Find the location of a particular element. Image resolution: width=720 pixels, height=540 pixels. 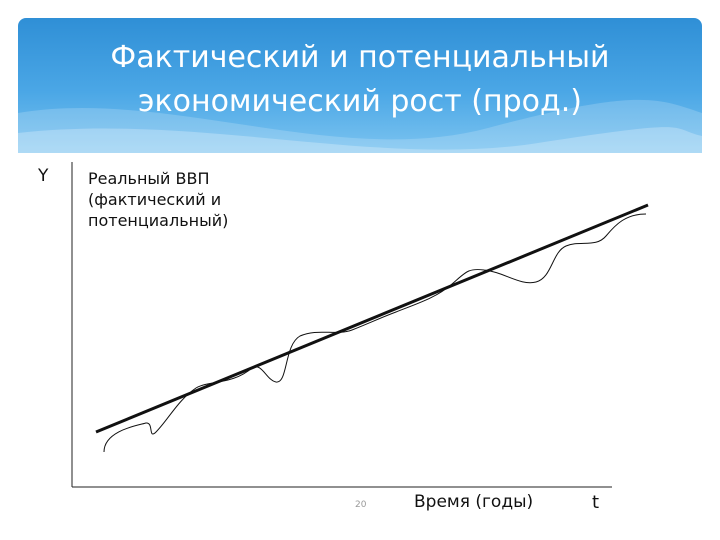

curve-label-line-1: Реальный ВВП is located at coordinates (149, 178).